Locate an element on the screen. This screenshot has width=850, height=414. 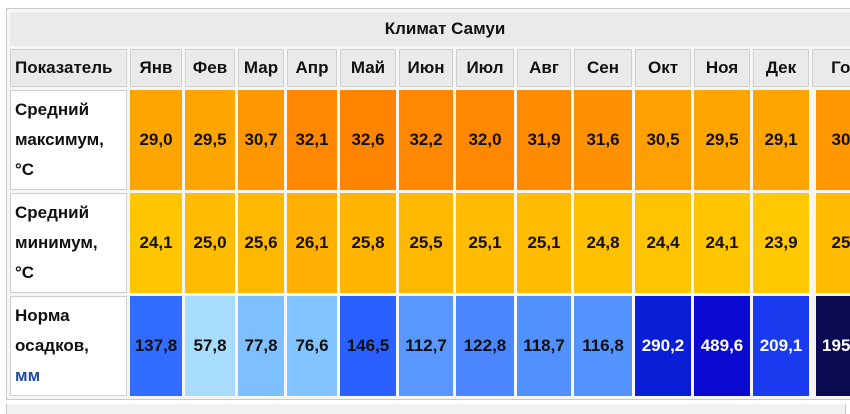
value-cell: 25,6 is located at coordinates (261, 243).